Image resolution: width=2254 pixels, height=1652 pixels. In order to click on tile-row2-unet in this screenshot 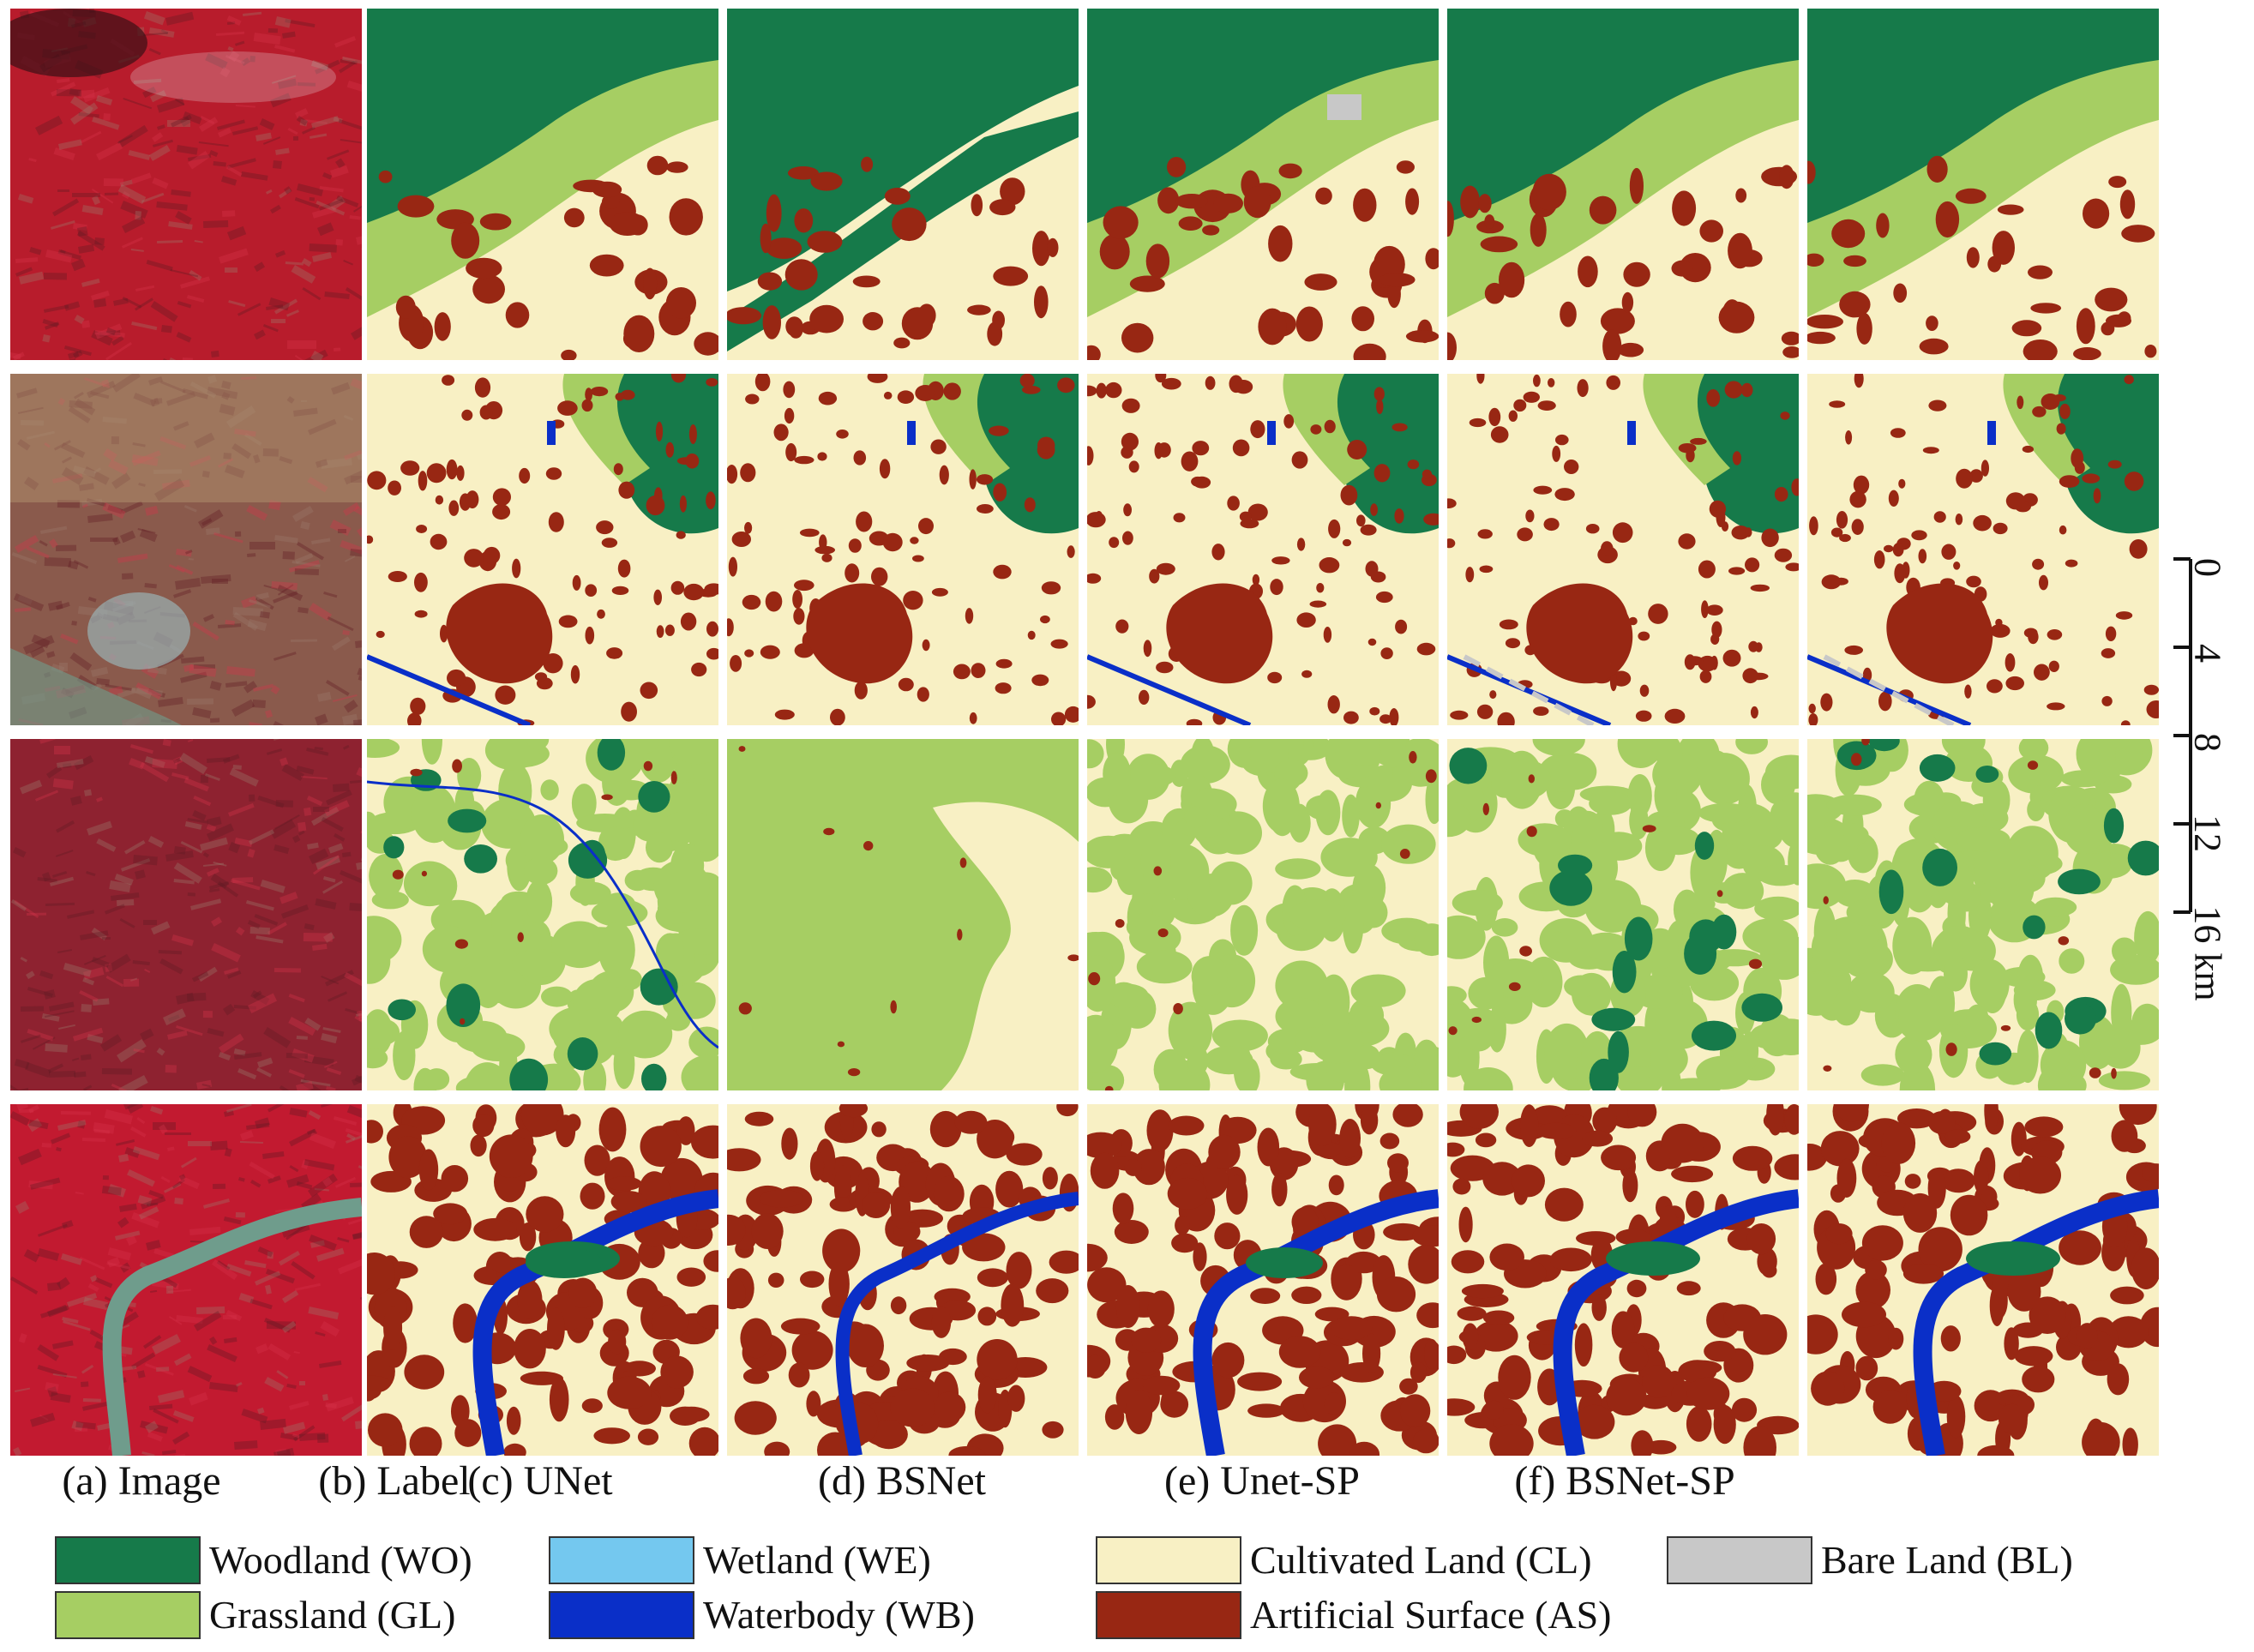, I will do `click(903, 549)`.